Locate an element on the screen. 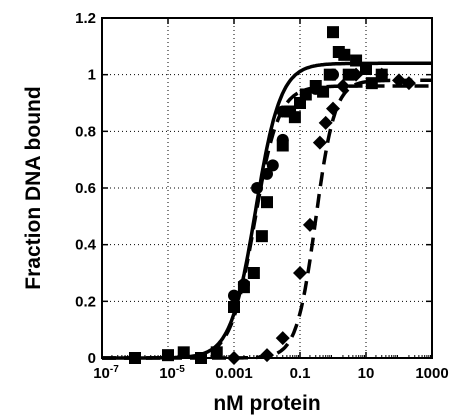 The height and width of the screenshot is (417, 462). x-tick-label: 10⁻⁷ is located at coordinates (106, 373).